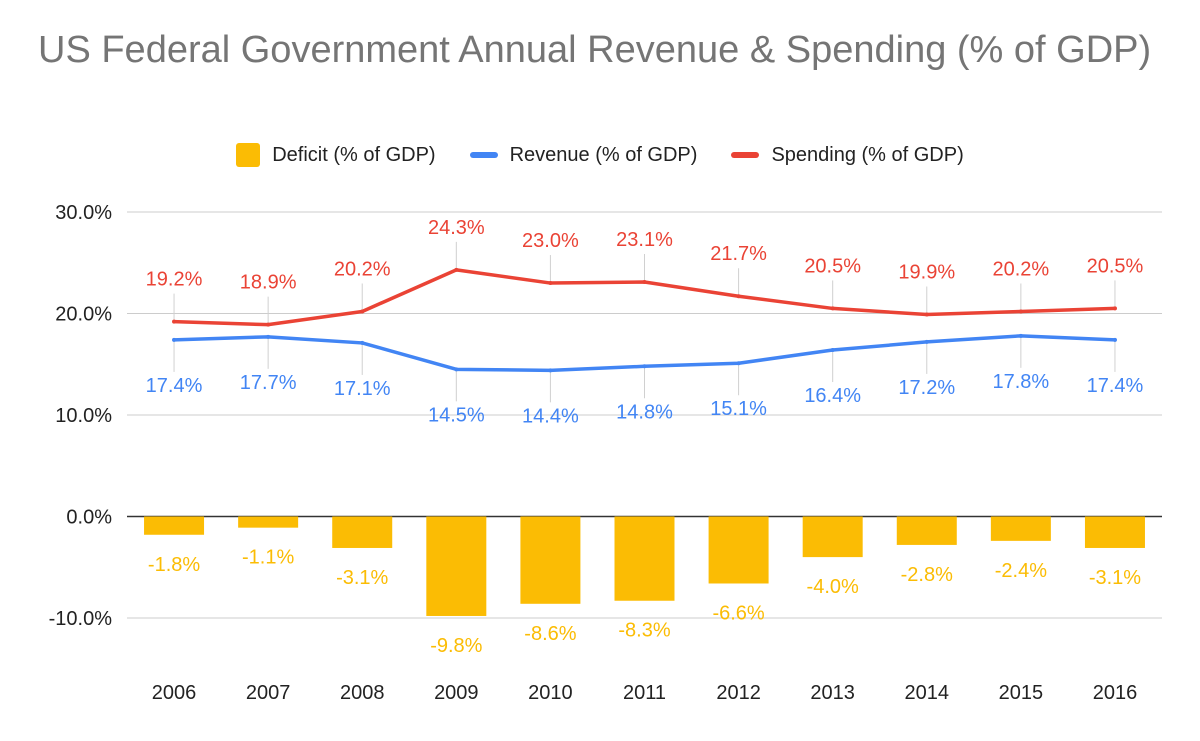 The height and width of the screenshot is (741, 1200). I want to click on revenue-data-label: 17.7%, so click(268, 383).